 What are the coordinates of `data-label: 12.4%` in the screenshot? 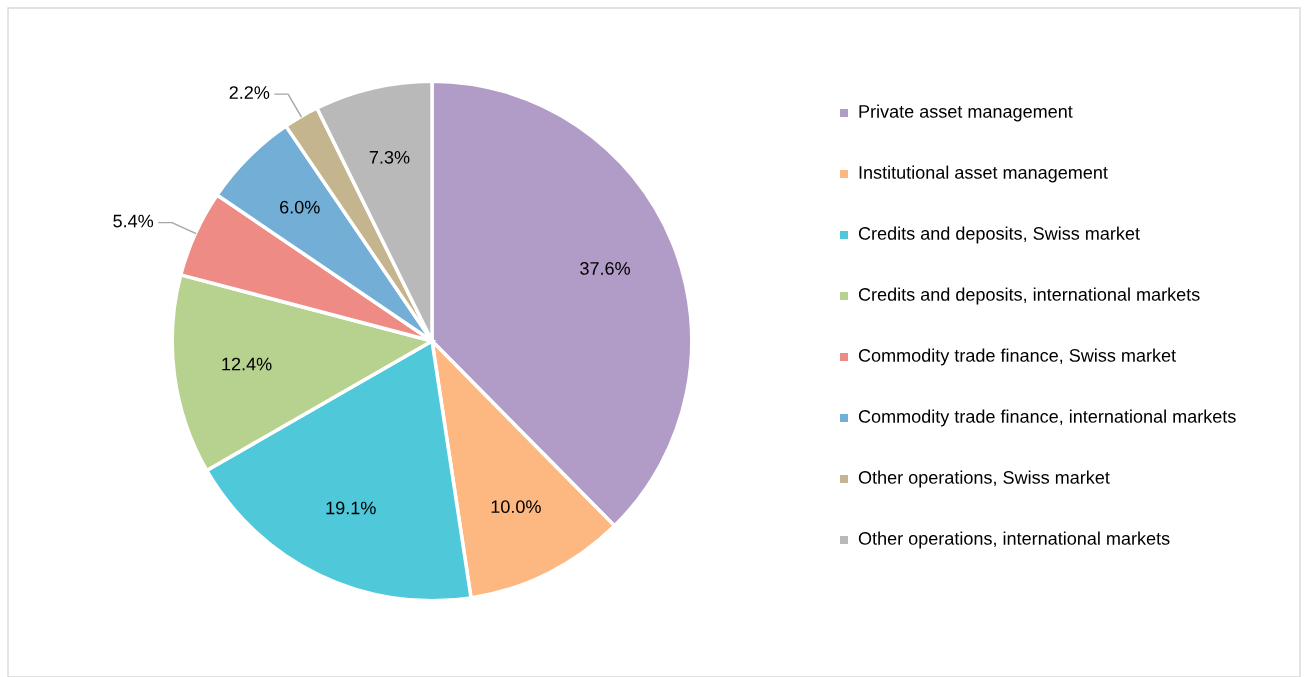 It's located at (247, 364).